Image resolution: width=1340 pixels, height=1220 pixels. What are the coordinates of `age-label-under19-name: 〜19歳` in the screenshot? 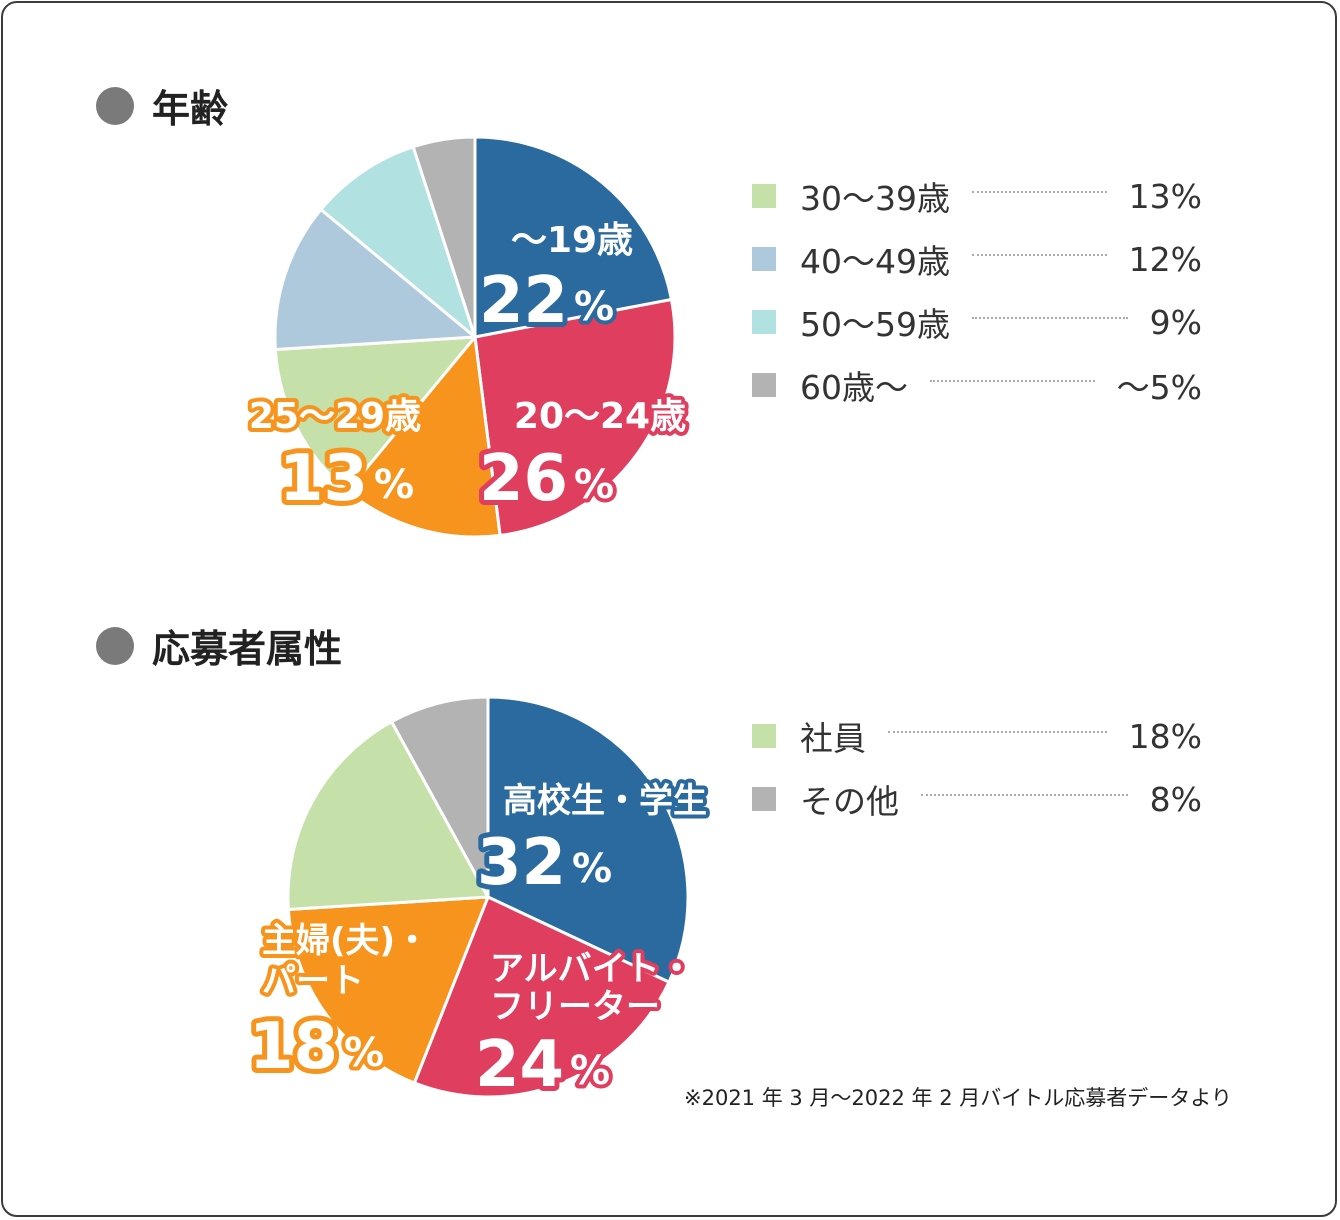 It's located at (572, 240).